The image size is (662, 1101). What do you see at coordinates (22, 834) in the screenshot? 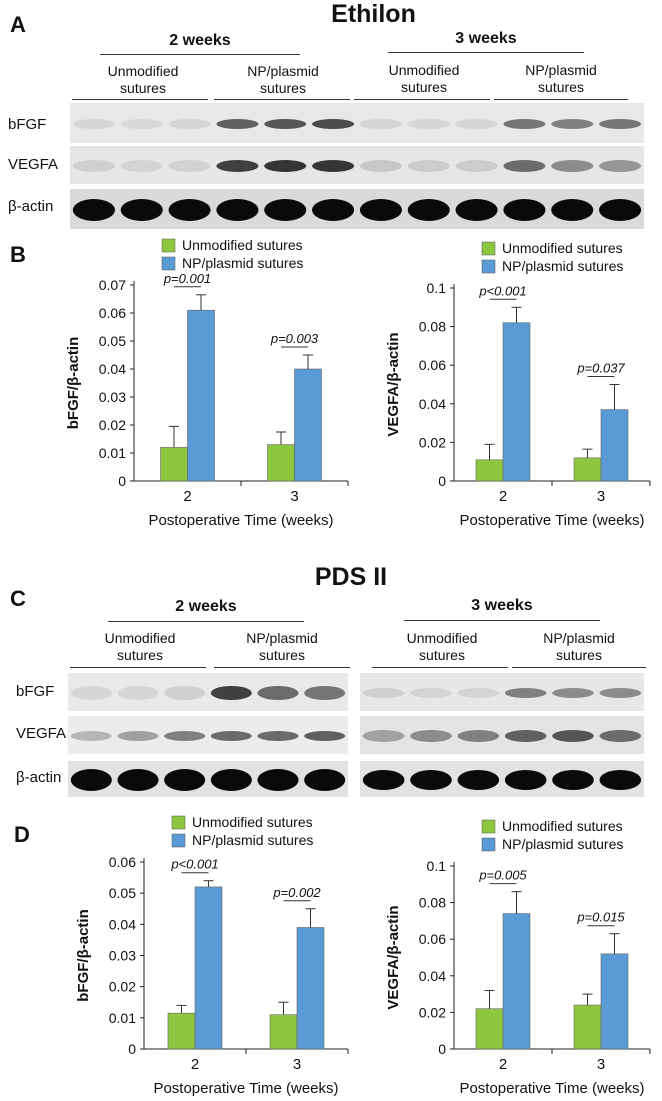
I see `panel-letter-d: D` at bounding box center [22, 834].